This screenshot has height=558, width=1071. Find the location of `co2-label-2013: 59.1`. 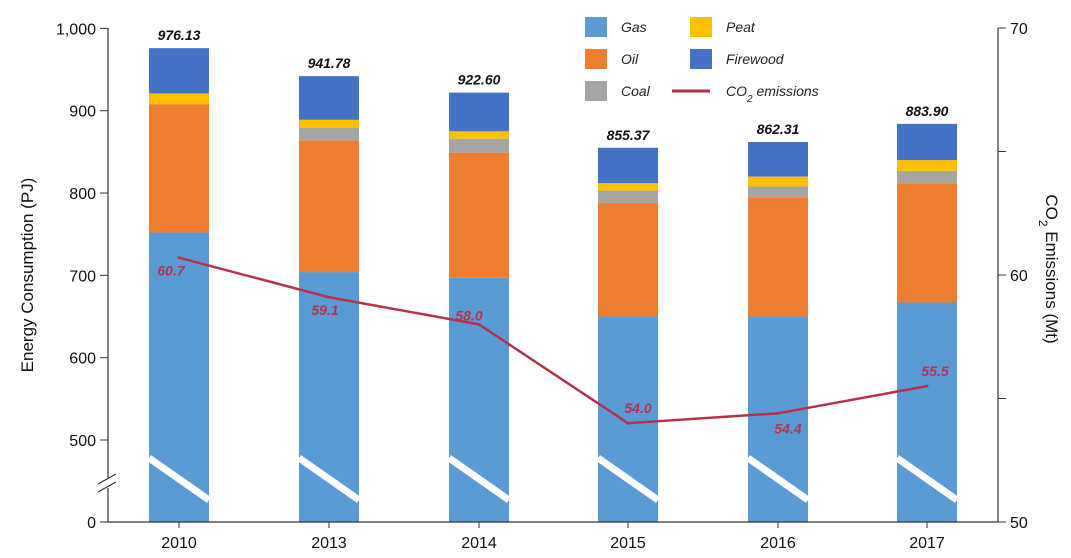

co2-label-2013: 59.1 is located at coordinates (324, 310).